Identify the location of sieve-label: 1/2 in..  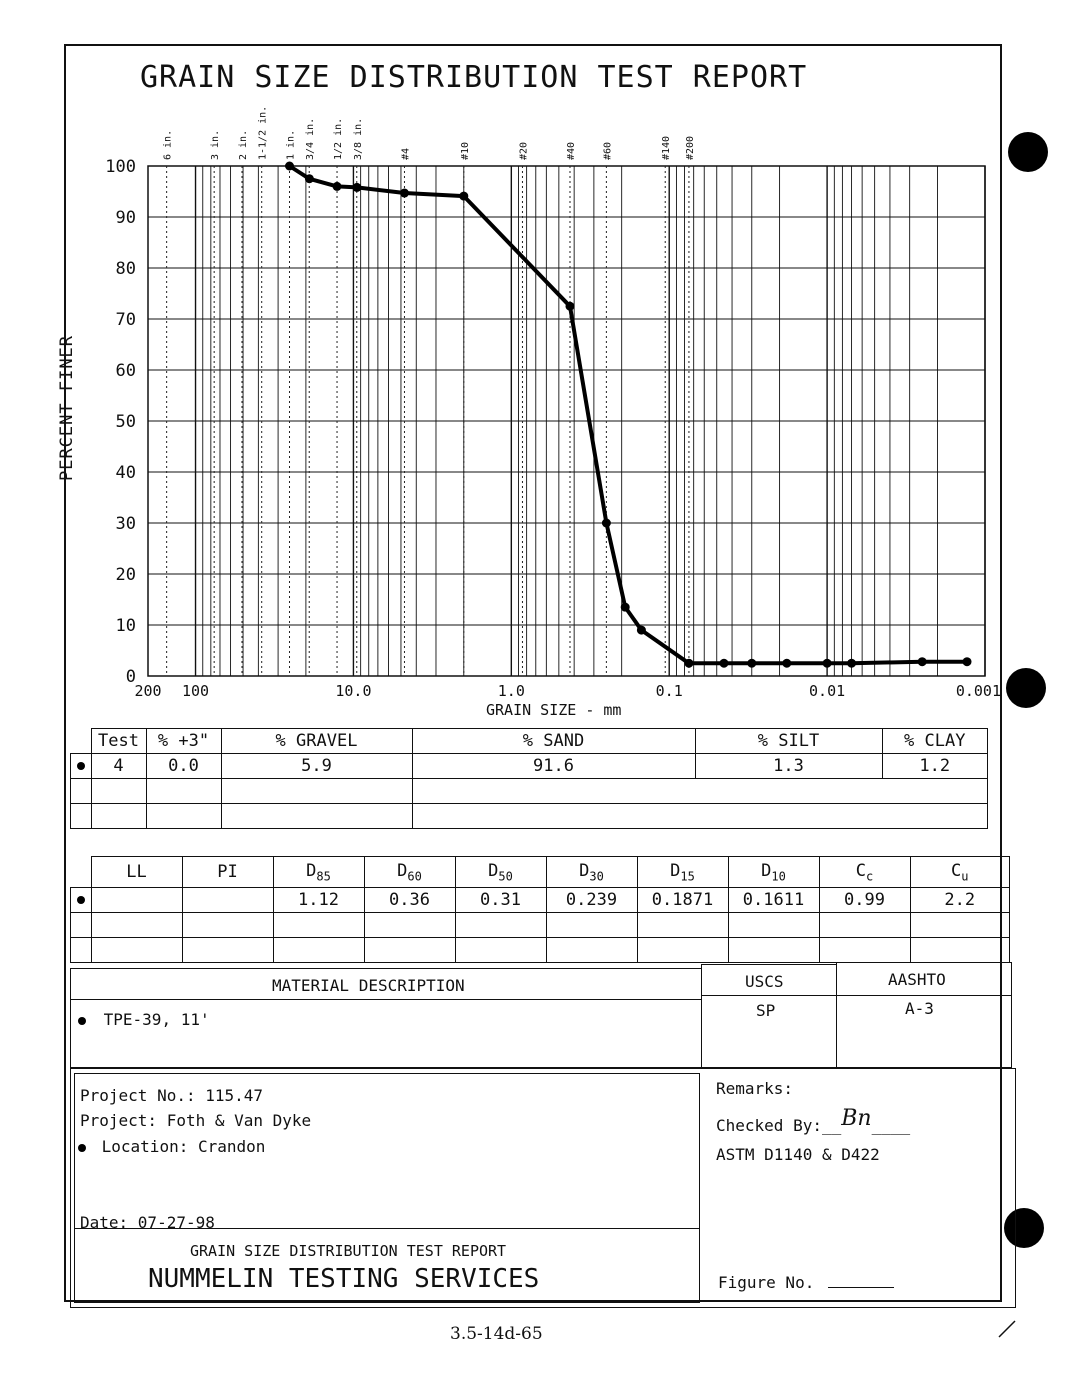
(338, 139).